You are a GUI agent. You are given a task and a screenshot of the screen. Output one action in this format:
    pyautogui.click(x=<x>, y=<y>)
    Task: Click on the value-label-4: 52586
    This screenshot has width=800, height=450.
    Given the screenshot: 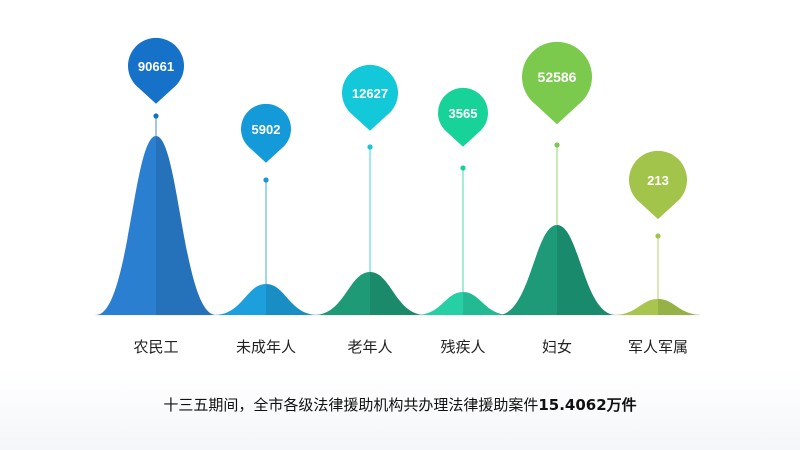 What is the action you would take?
    pyautogui.click(x=557, y=77)
    